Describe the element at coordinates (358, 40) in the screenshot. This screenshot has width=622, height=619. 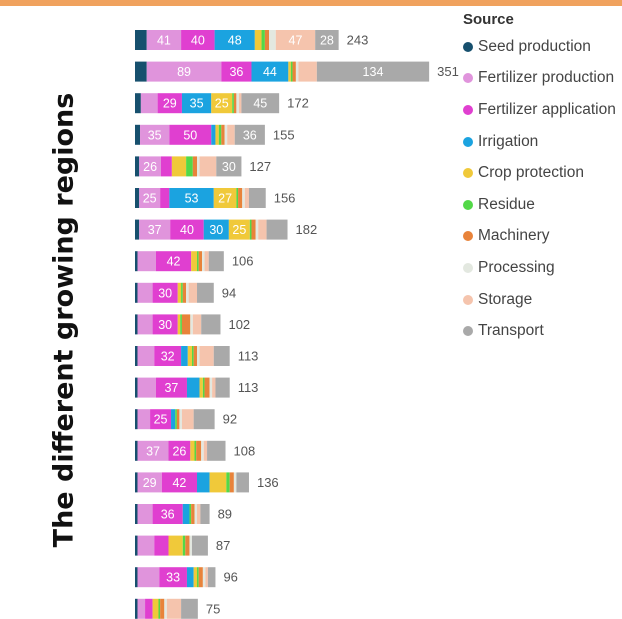
I see `bar-total-label: 243` at that location.